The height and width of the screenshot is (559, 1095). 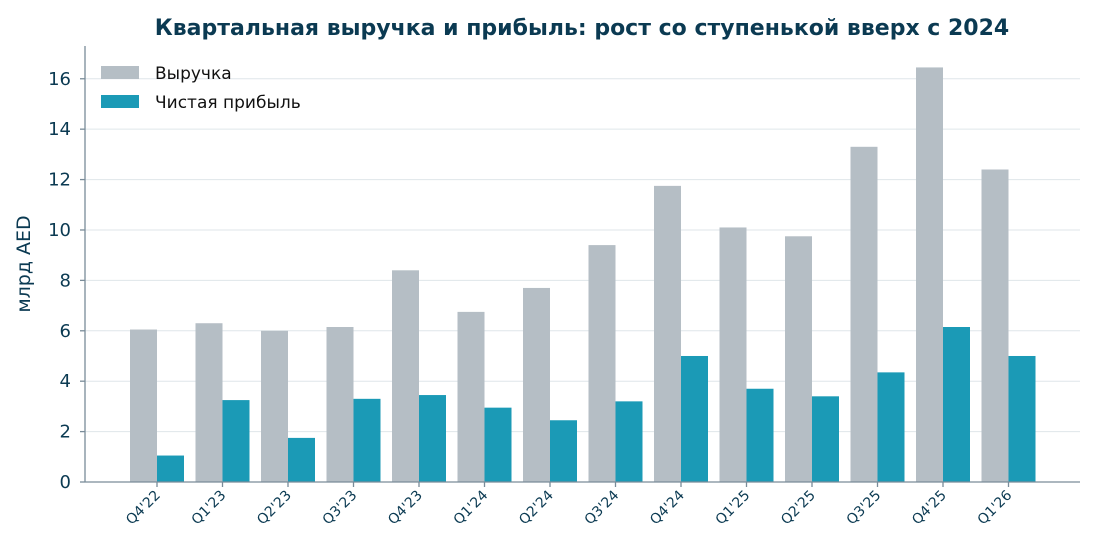 I want to click on y-axis-label: млрд AED, so click(x=24, y=263).